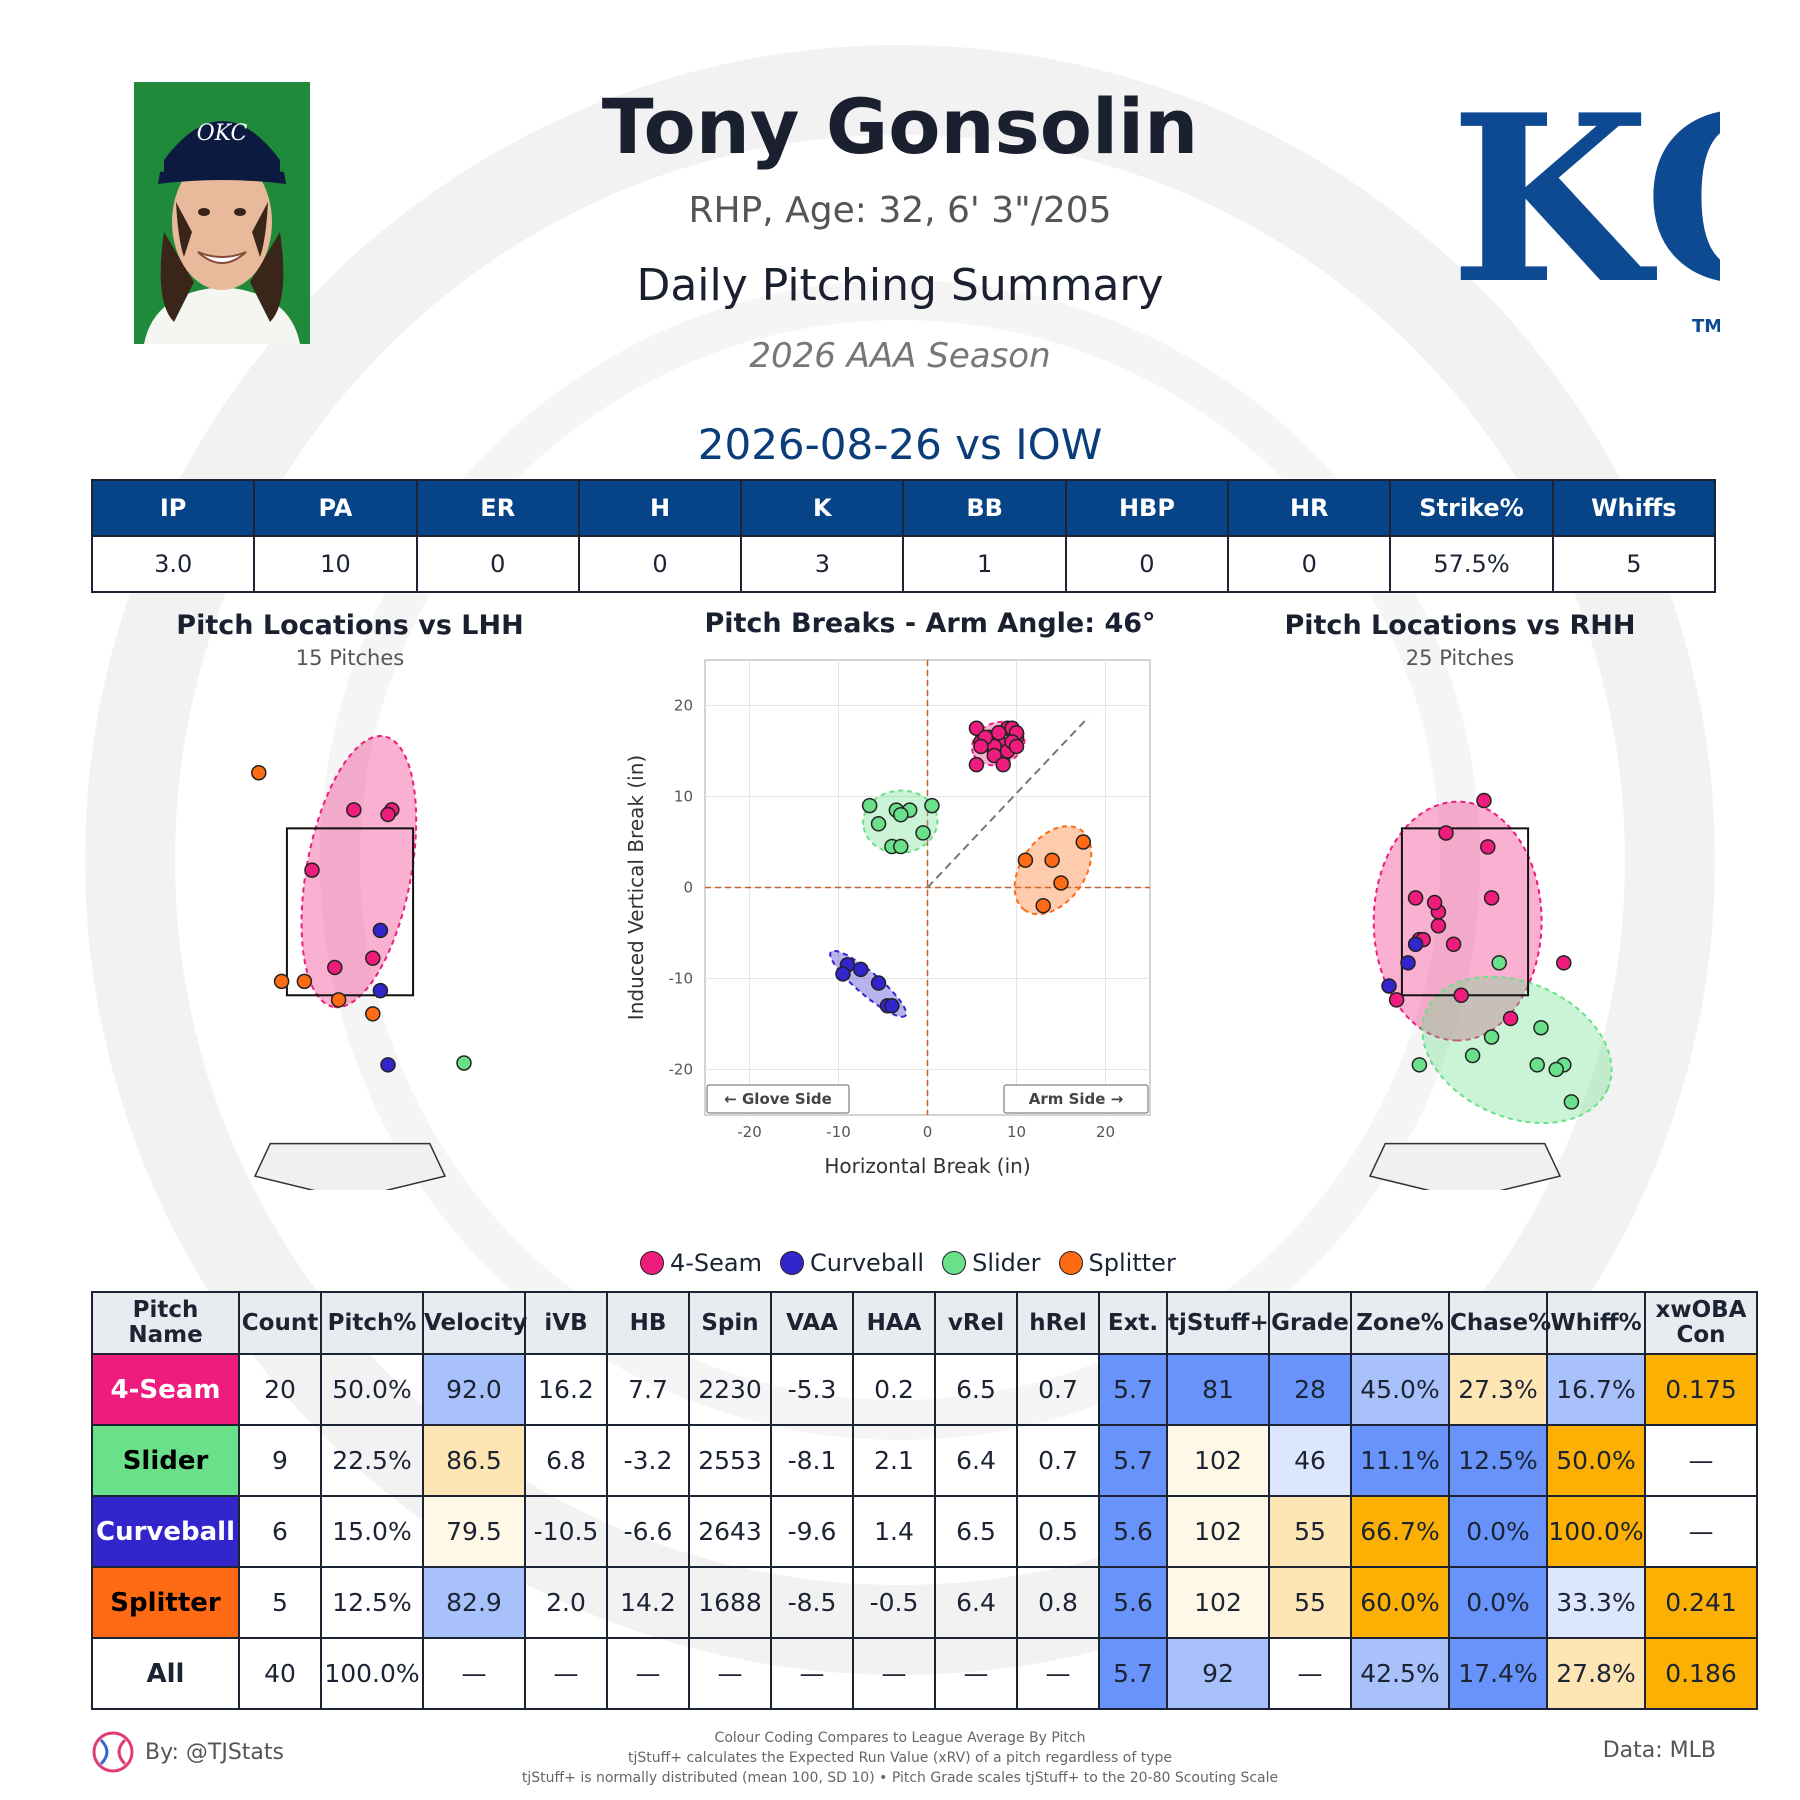  What do you see at coordinates (648, 1531) in the screenshot?
I see `pitch-metric-cell: -6.6` at bounding box center [648, 1531].